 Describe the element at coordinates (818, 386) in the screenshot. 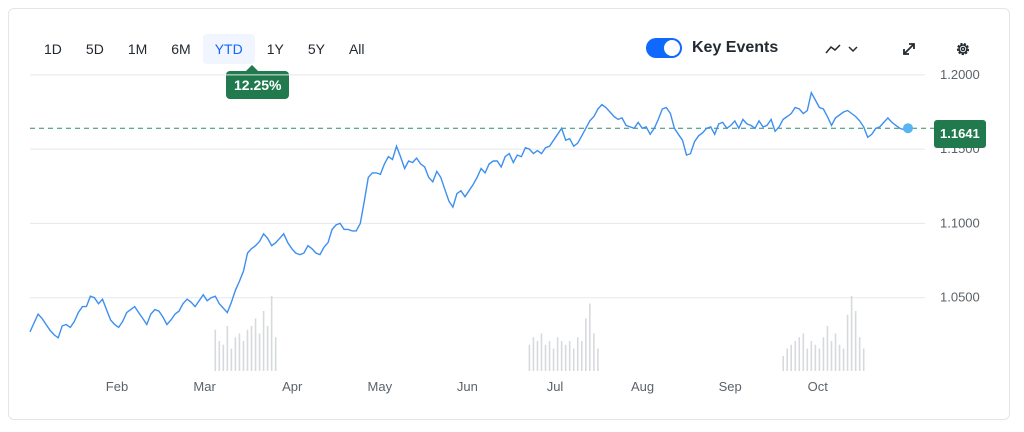

I see `x-tick-label: Oct` at that location.